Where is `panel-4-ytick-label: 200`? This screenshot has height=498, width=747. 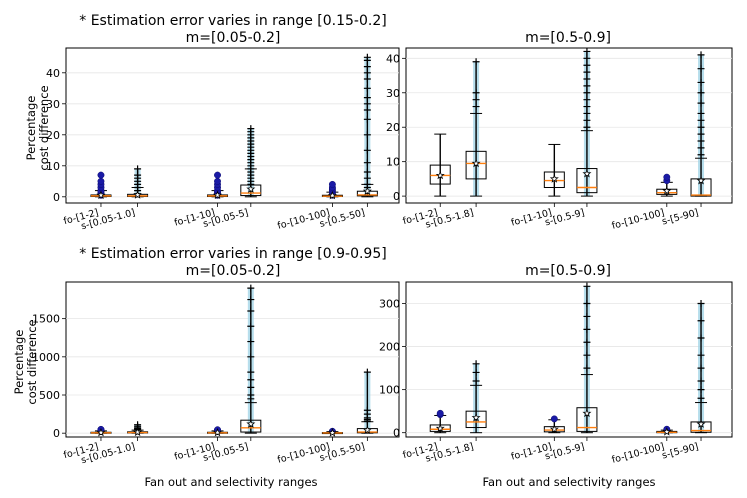
panel-4-ytick-label: 200 is located at coordinates (389, 347).